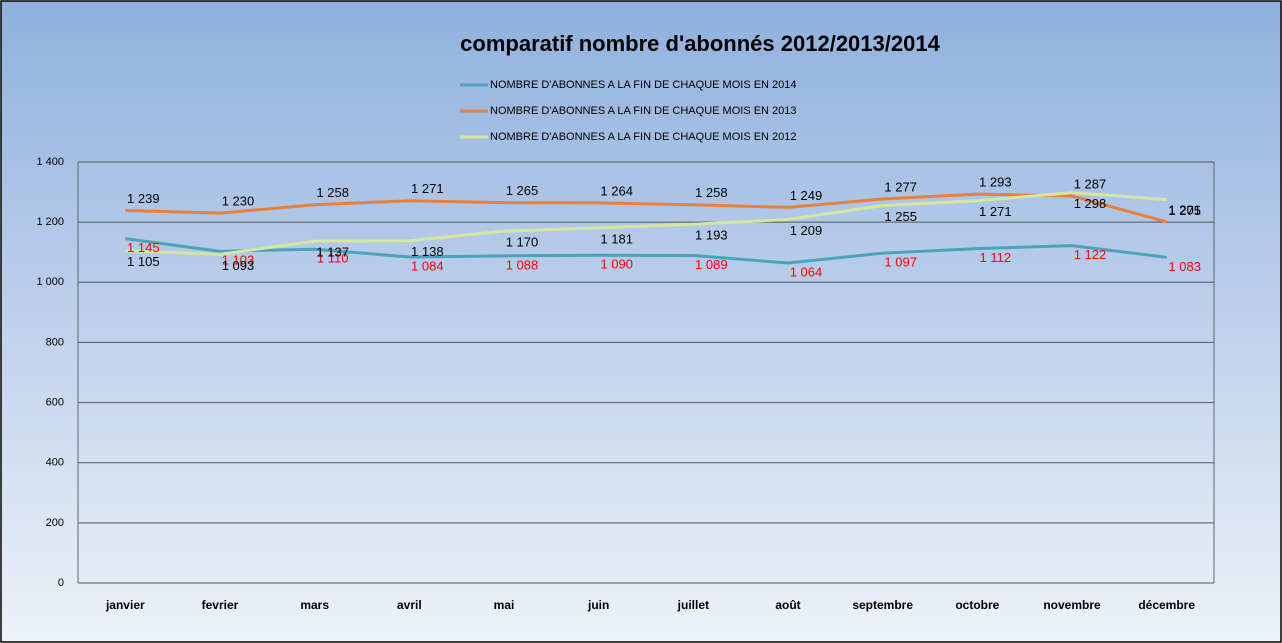 The height and width of the screenshot is (643, 1282). What do you see at coordinates (1166, 605) in the screenshot?
I see `x-tick-label: décembre` at bounding box center [1166, 605].